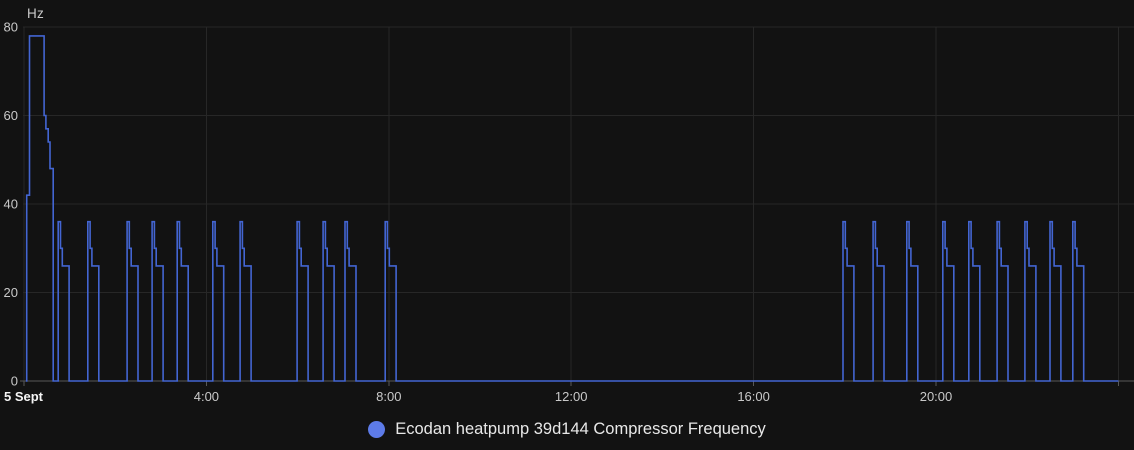  I want to click on x-tick-labels: 5 Sept 4:00 8:00 12:00 16:00 20:00, so click(478, 396).